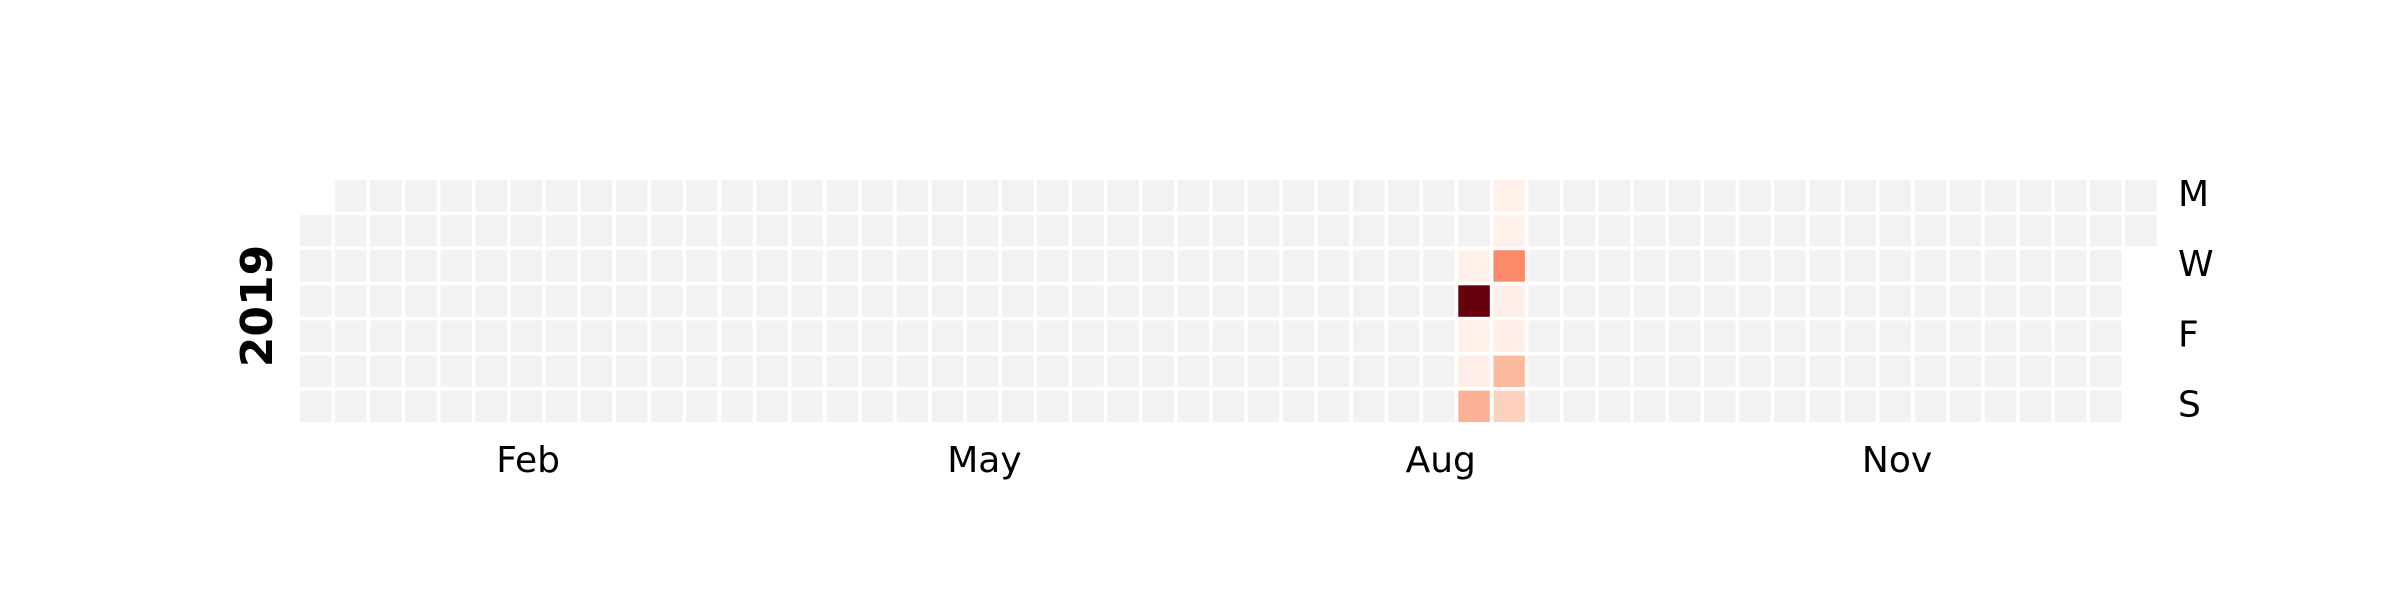  I want to click on month-label: Feb, so click(528, 460).